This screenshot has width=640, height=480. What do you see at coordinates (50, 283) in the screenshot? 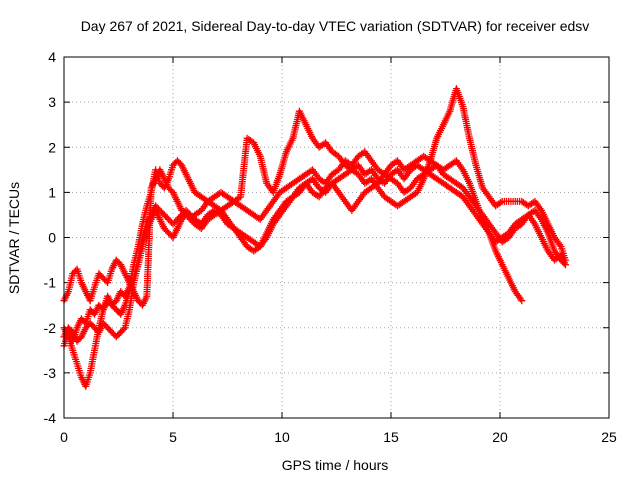
I see `y-tick-label: -1` at bounding box center [50, 283].